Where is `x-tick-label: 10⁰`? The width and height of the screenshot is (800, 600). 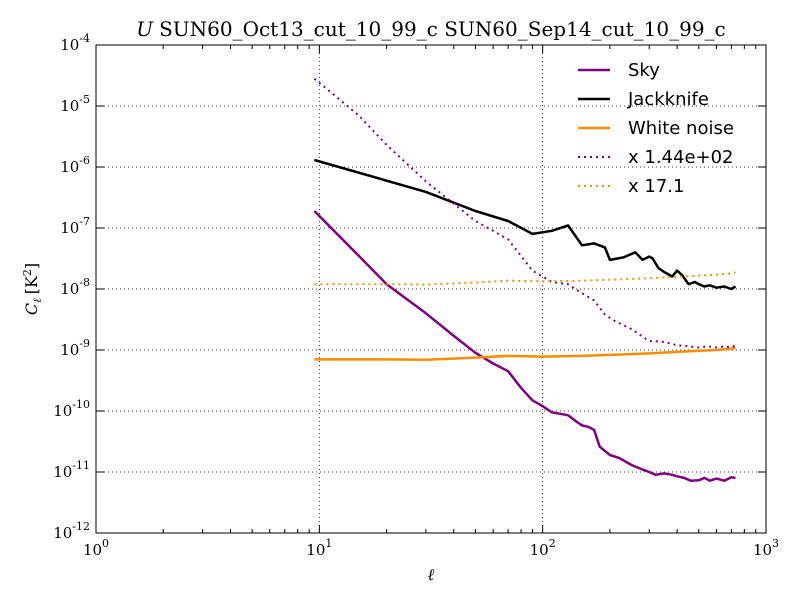
x-tick-label: 10⁰ is located at coordinates (96, 548).